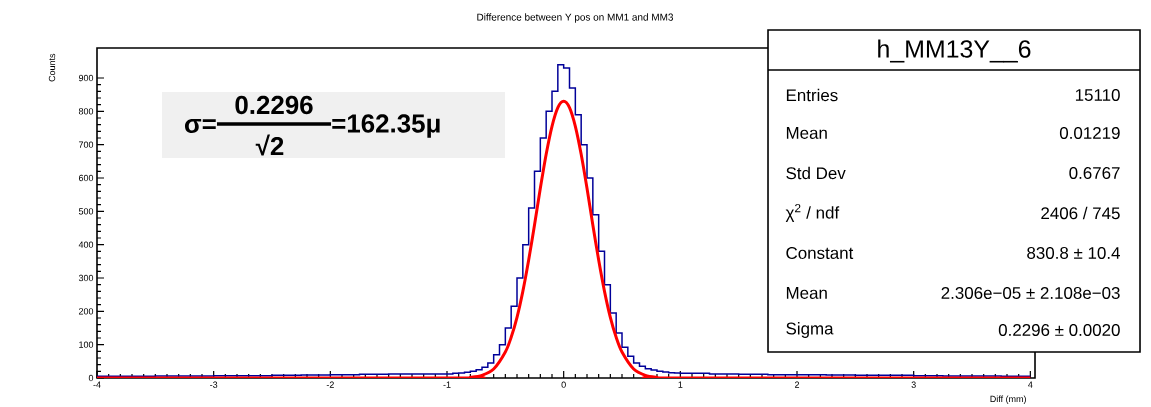  Describe the element at coordinates (52, 67) in the screenshot. I see `y-axis-title: Counts` at that location.